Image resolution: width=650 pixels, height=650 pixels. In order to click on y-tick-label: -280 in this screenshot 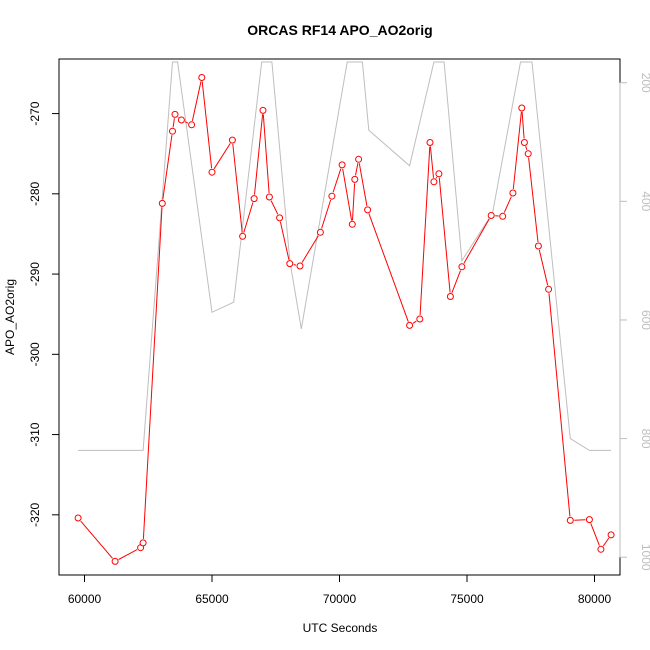, I will do `click(35, 193)`.